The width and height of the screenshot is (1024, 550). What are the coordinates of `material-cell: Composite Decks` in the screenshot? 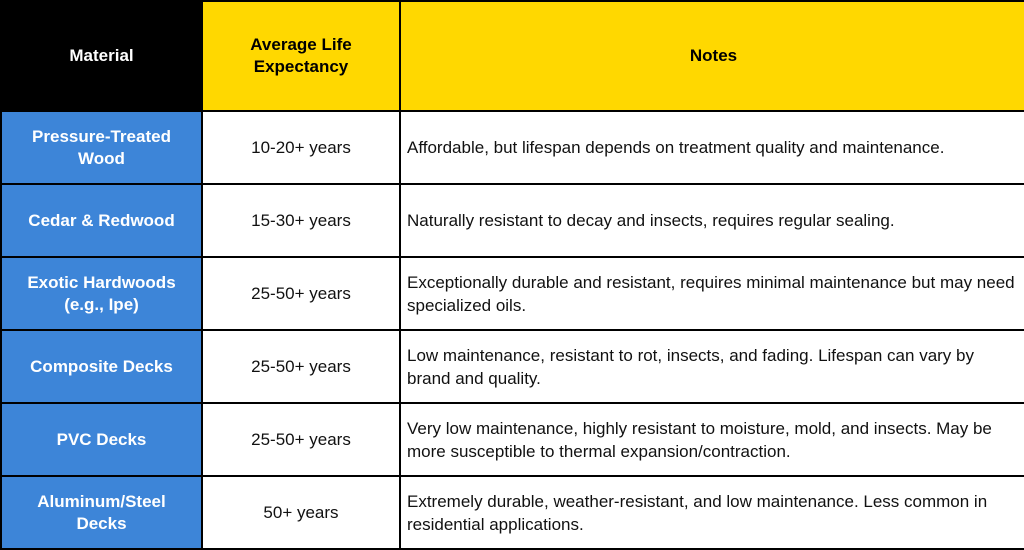 It's located at (101, 366).